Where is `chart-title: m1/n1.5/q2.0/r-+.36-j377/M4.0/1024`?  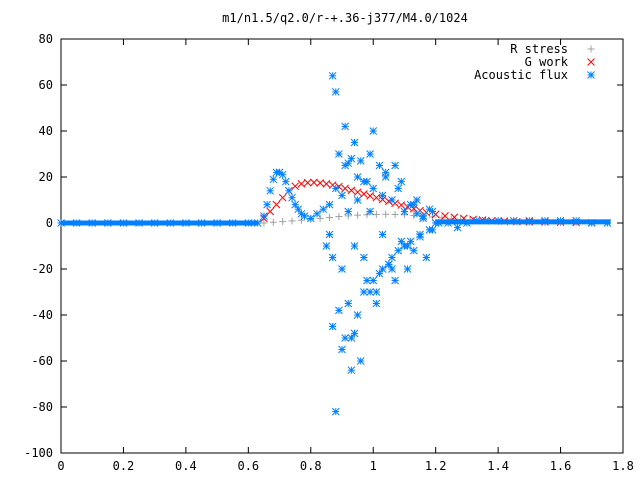 chart-title: m1/n1.5/q2.0/r-+.36-j377/M4.0/1024 is located at coordinates (345, 18).